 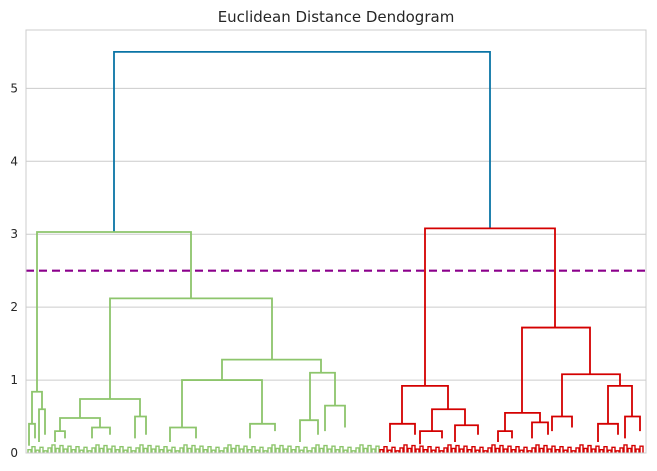 I want to click on y-tick-label: 0, so click(x=14, y=453).